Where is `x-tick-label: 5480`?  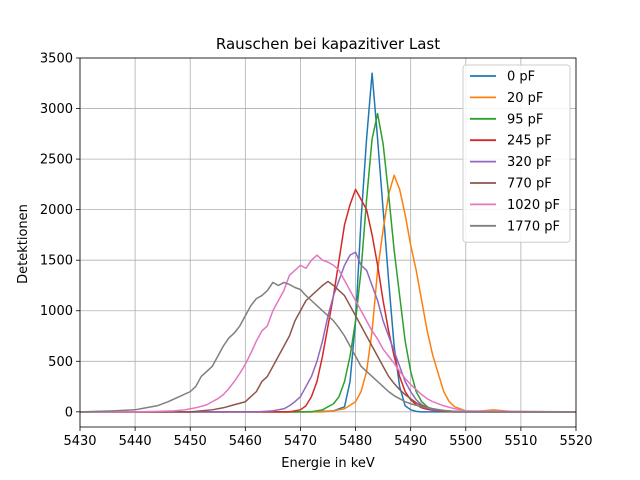 x-tick-label: 5480 is located at coordinates (355, 441).